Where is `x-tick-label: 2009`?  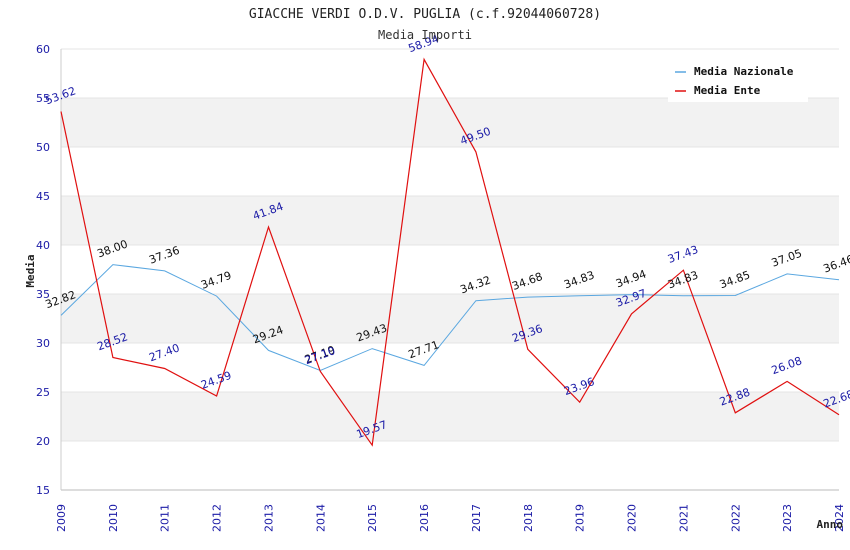
x-tick-label: 2009 is located at coordinates (61, 518).